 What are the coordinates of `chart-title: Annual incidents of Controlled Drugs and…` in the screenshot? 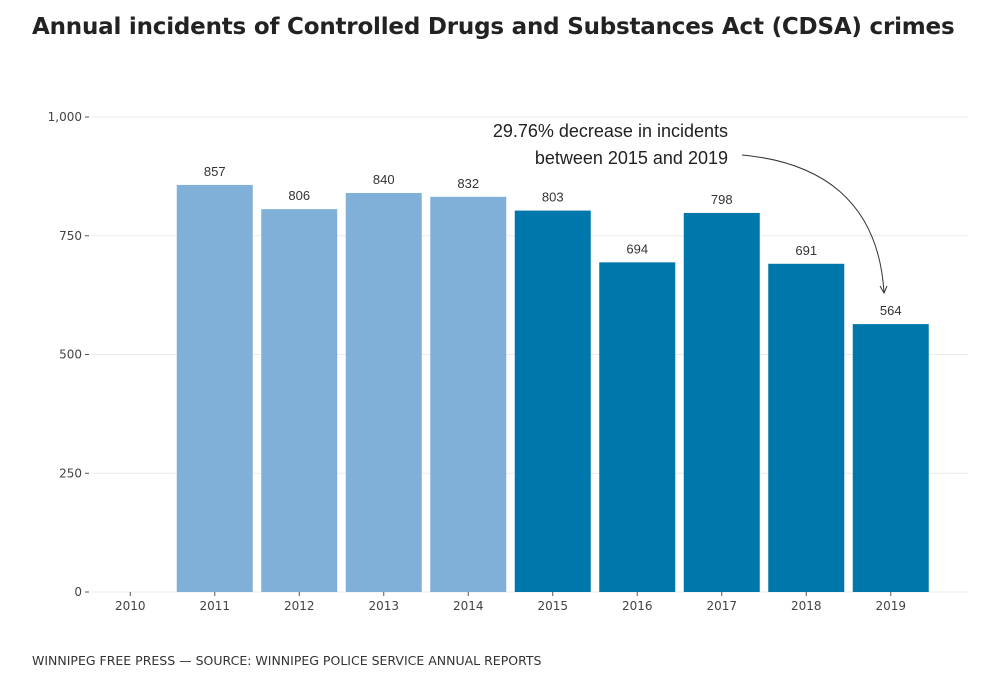 It's located at (493, 27).